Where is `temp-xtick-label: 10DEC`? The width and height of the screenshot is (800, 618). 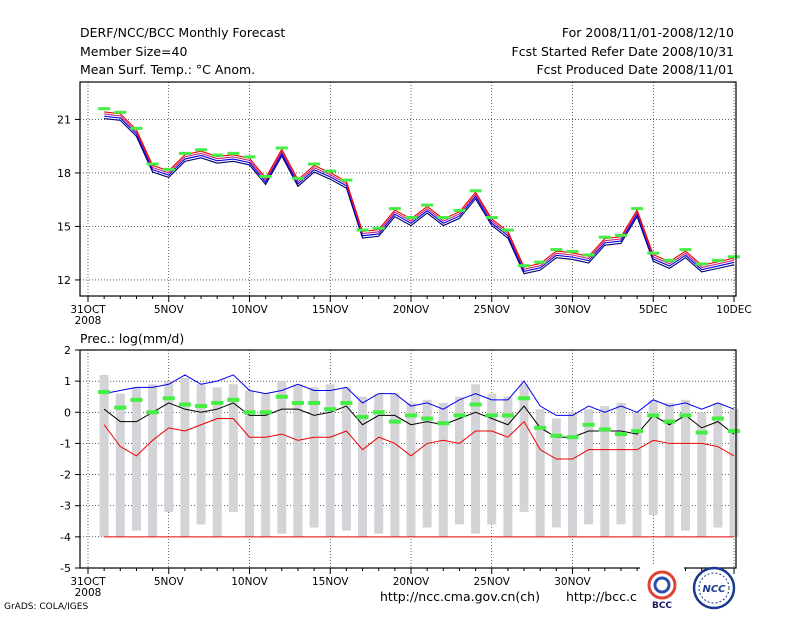
temp-xtick-label: 10DEC is located at coordinates (733, 310).